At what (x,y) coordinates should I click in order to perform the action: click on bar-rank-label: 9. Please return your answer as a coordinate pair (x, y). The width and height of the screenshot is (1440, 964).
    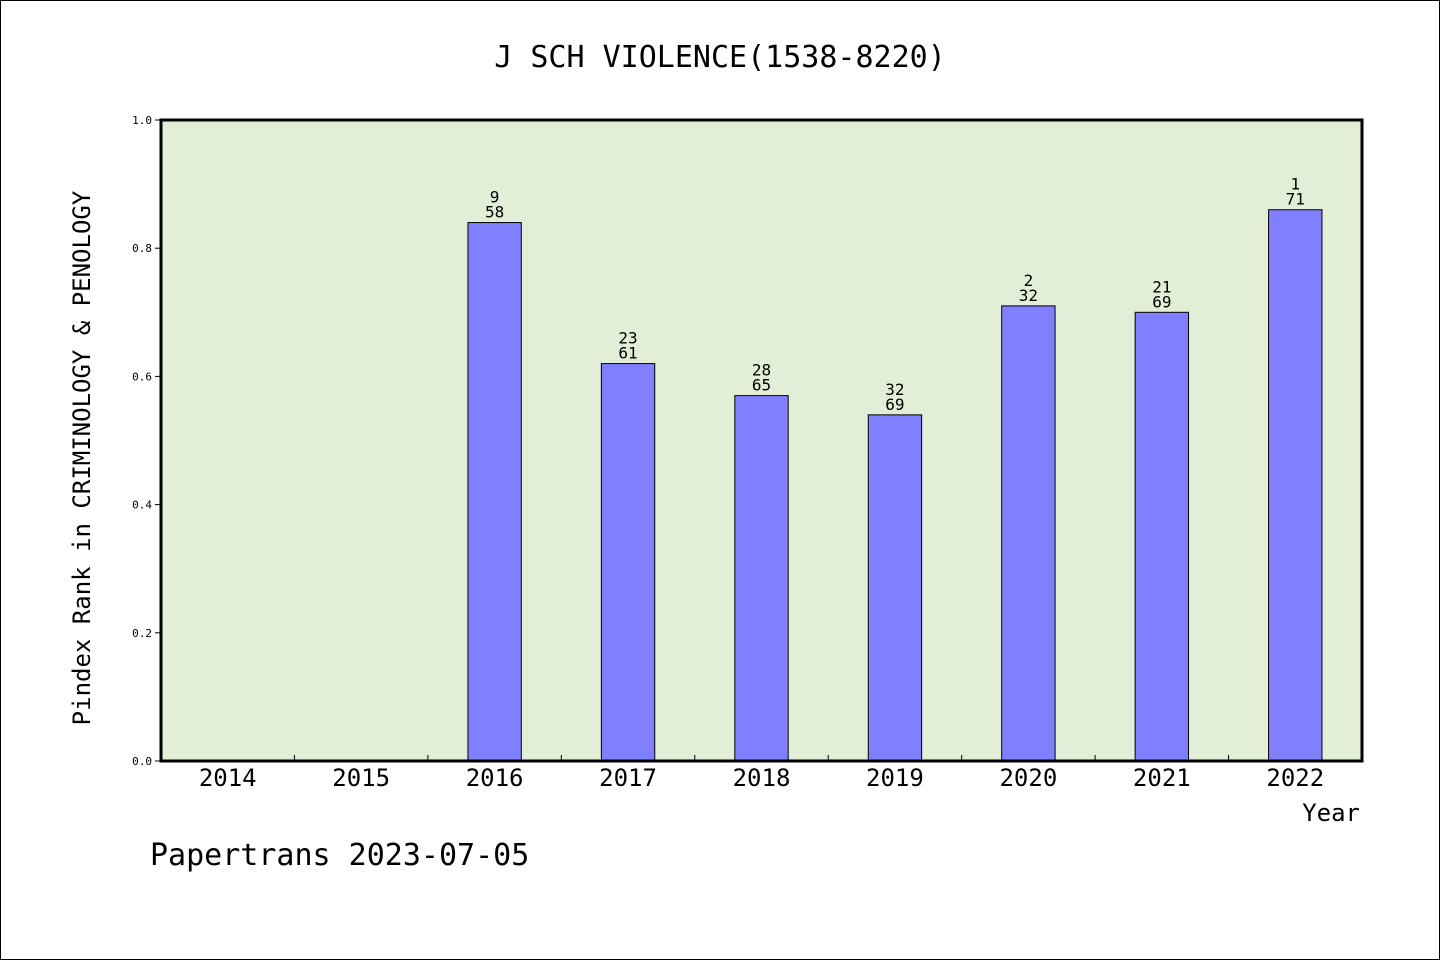
    Looking at the image, I should click on (495, 197).